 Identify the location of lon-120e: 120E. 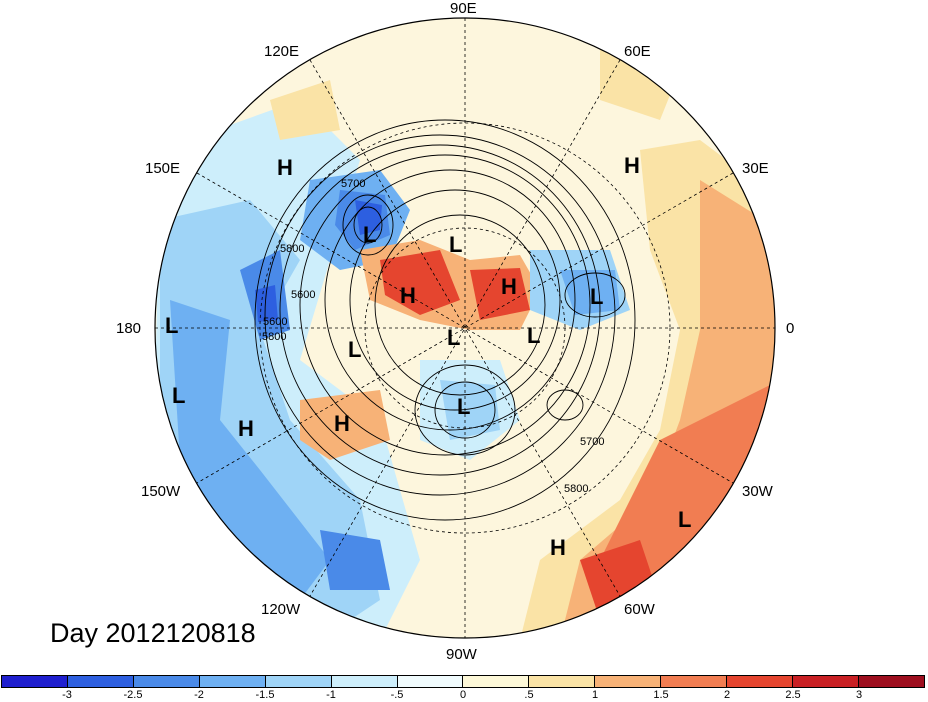
(281, 51).